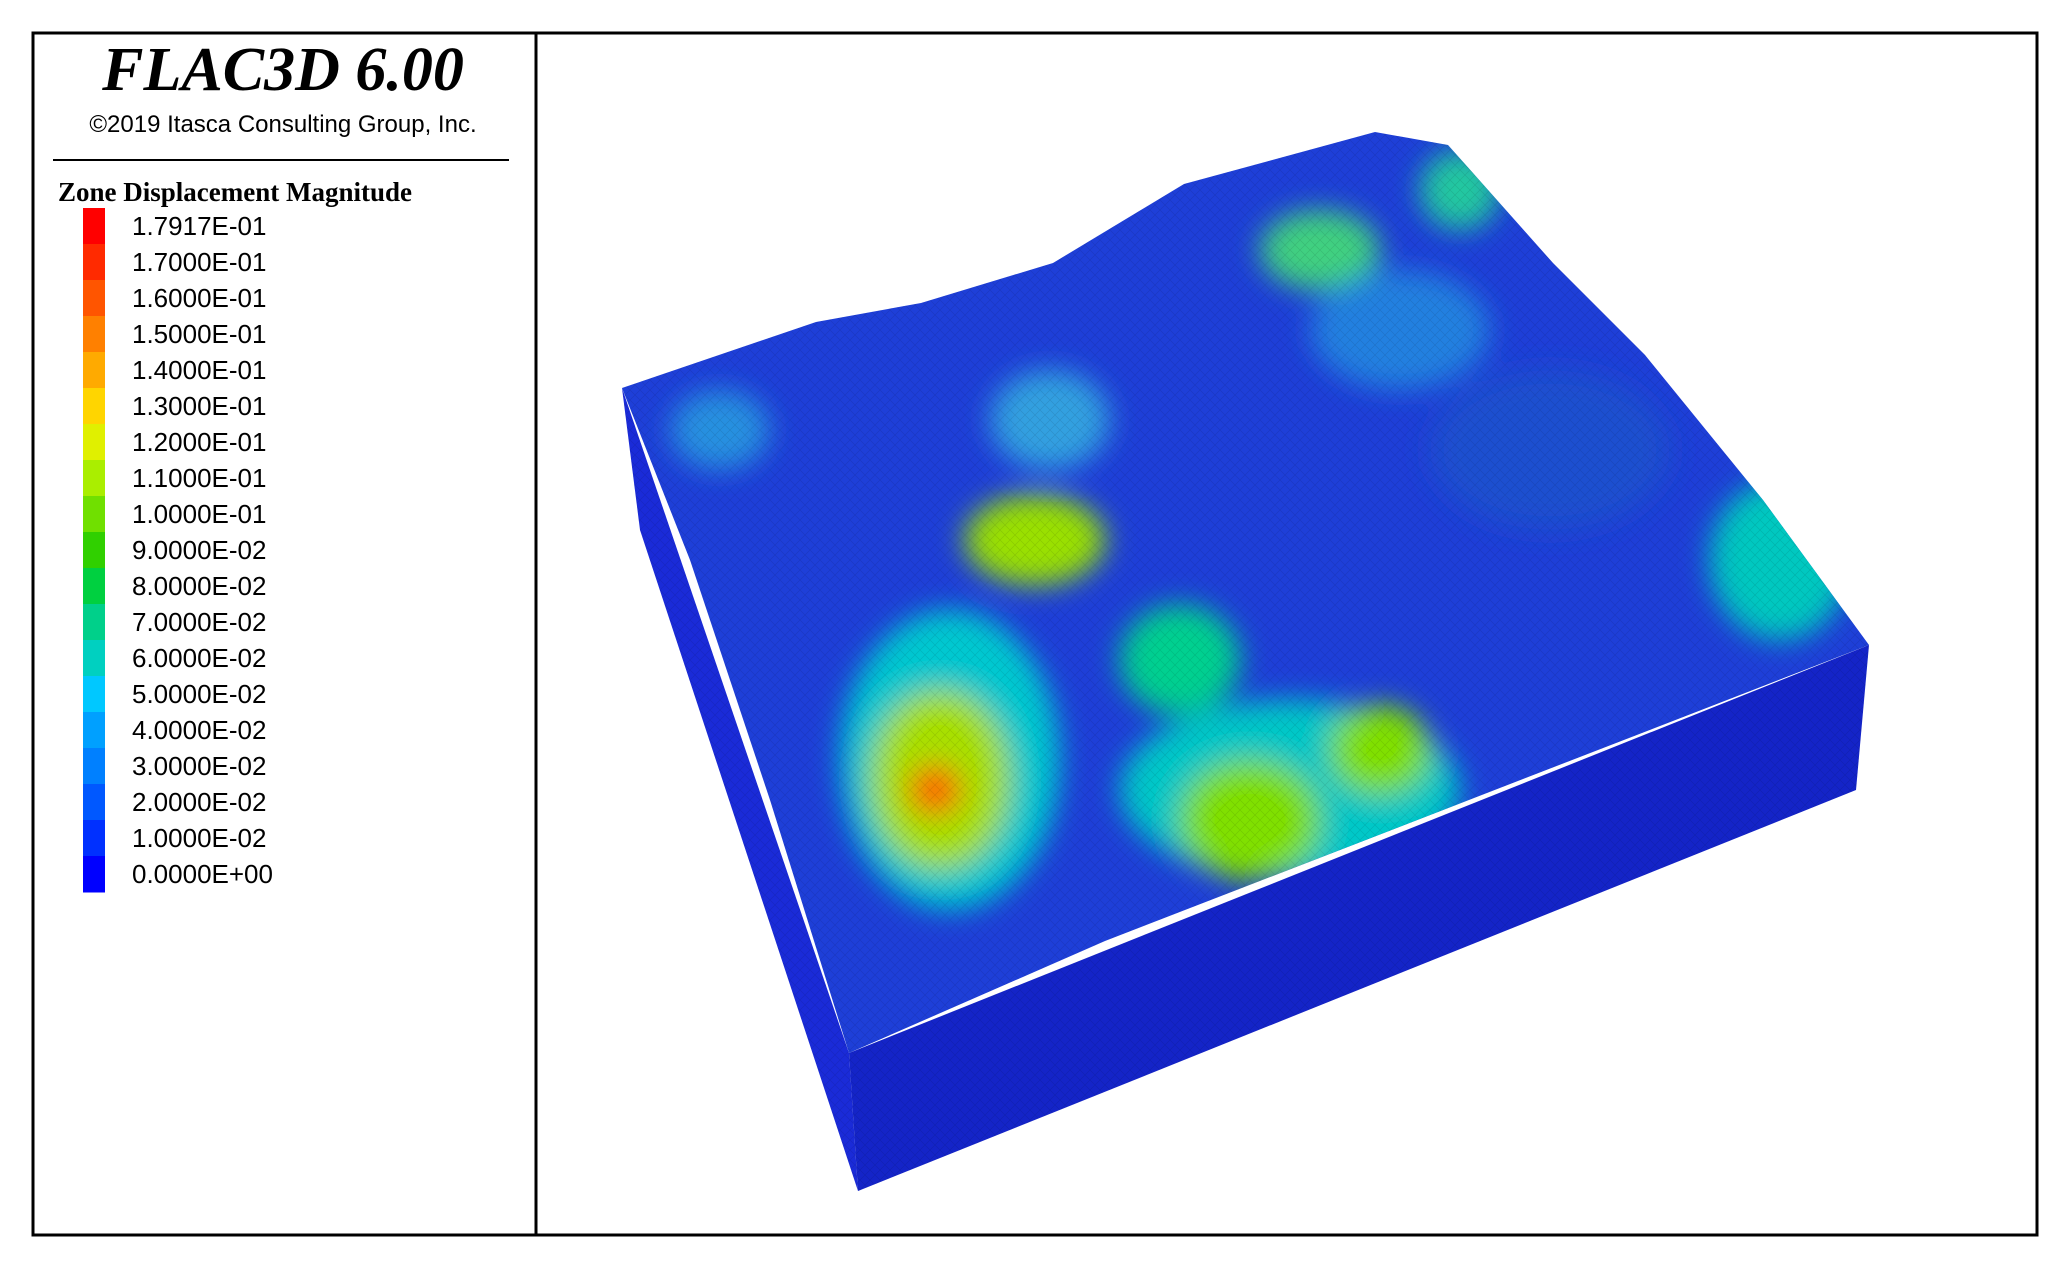 Image resolution: width=2064 pixels, height=1267 pixels. What do you see at coordinates (199, 406) in the screenshot?
I see `legend-label: 1.3000E-01` at bounding box center [199, 406].